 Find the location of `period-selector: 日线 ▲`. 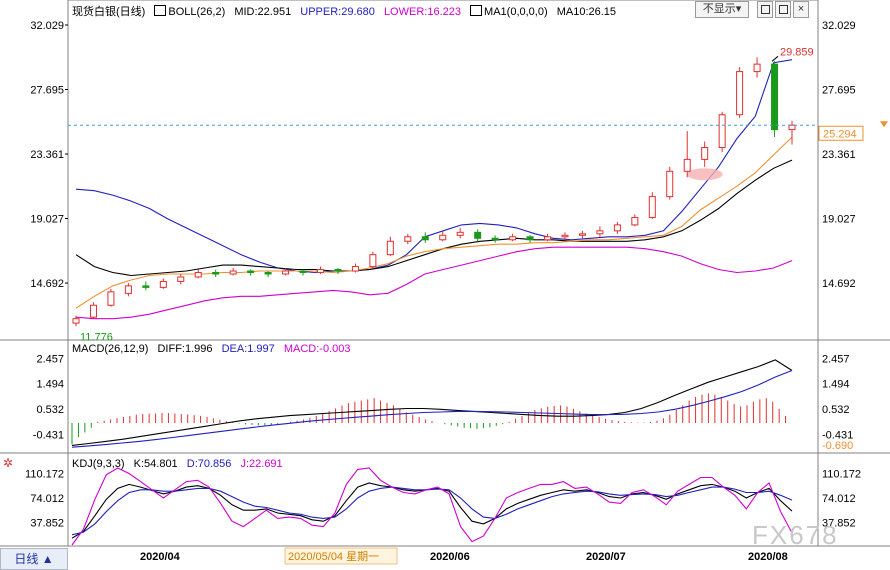

period-selector: 日线 ▲ is located at coordinates (34, 559).